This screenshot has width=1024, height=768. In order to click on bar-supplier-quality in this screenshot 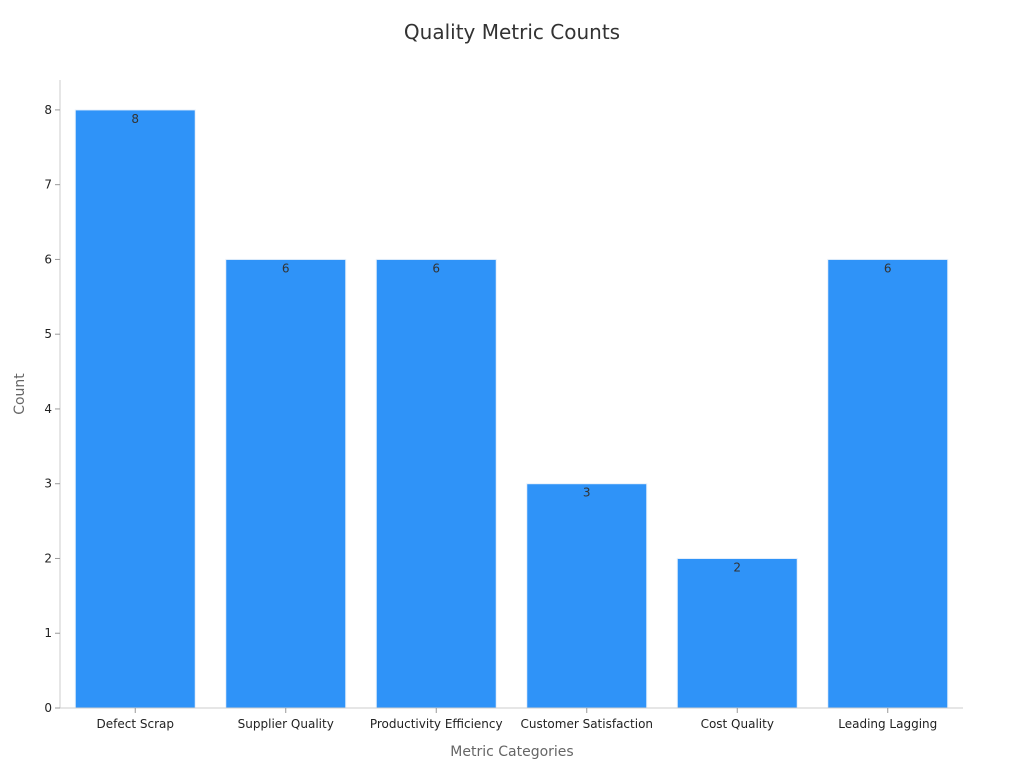, I will do `click(286, 483)`.